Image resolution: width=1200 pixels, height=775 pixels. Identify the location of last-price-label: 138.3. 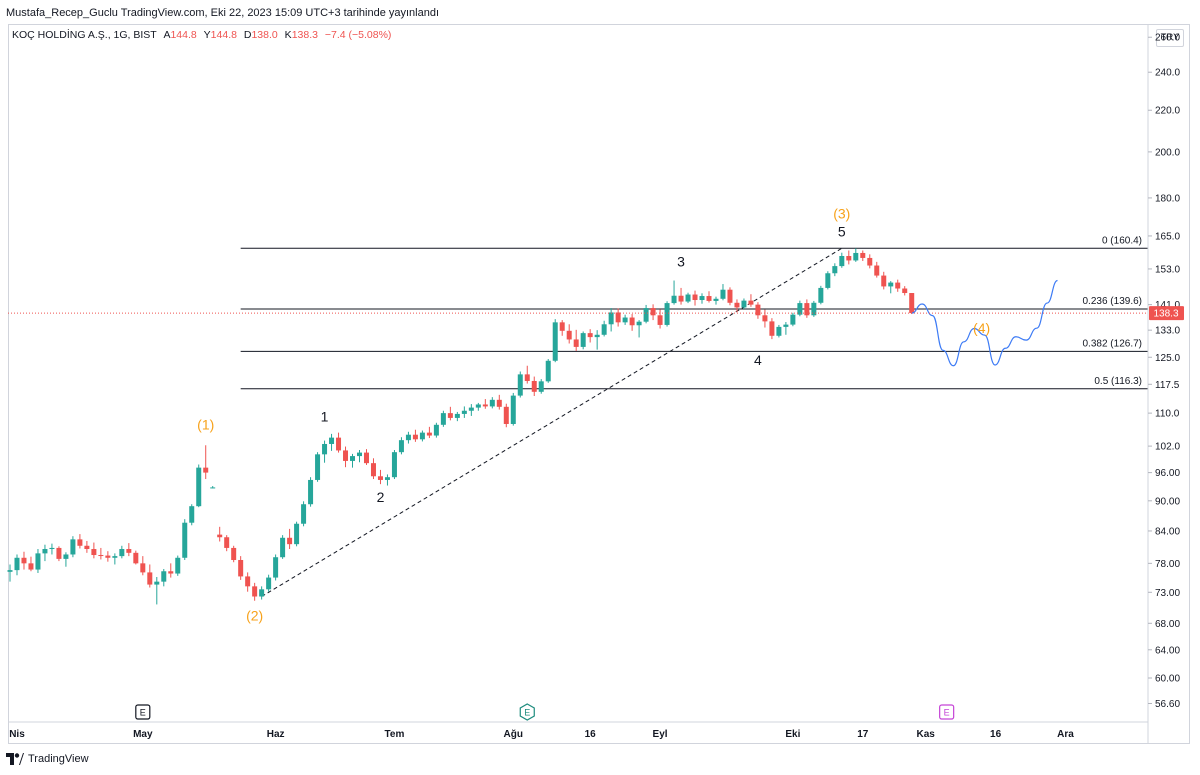
(1165, 314).